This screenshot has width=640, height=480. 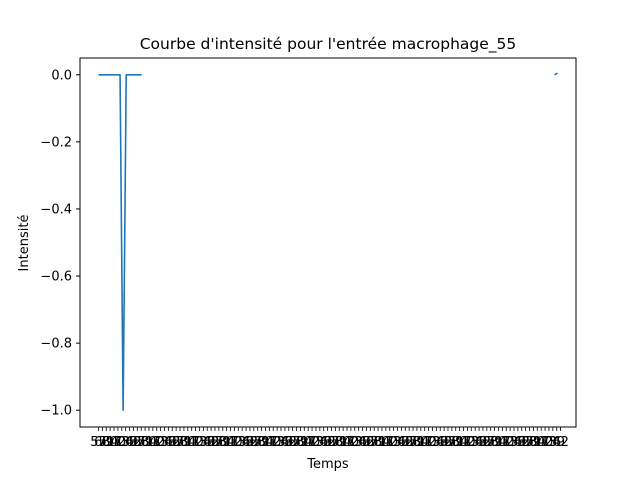 What do you see at coordinates (56, 209) in the screenshot?
I see `y-tick-label: −0.4` at bounding box center [56, 209].